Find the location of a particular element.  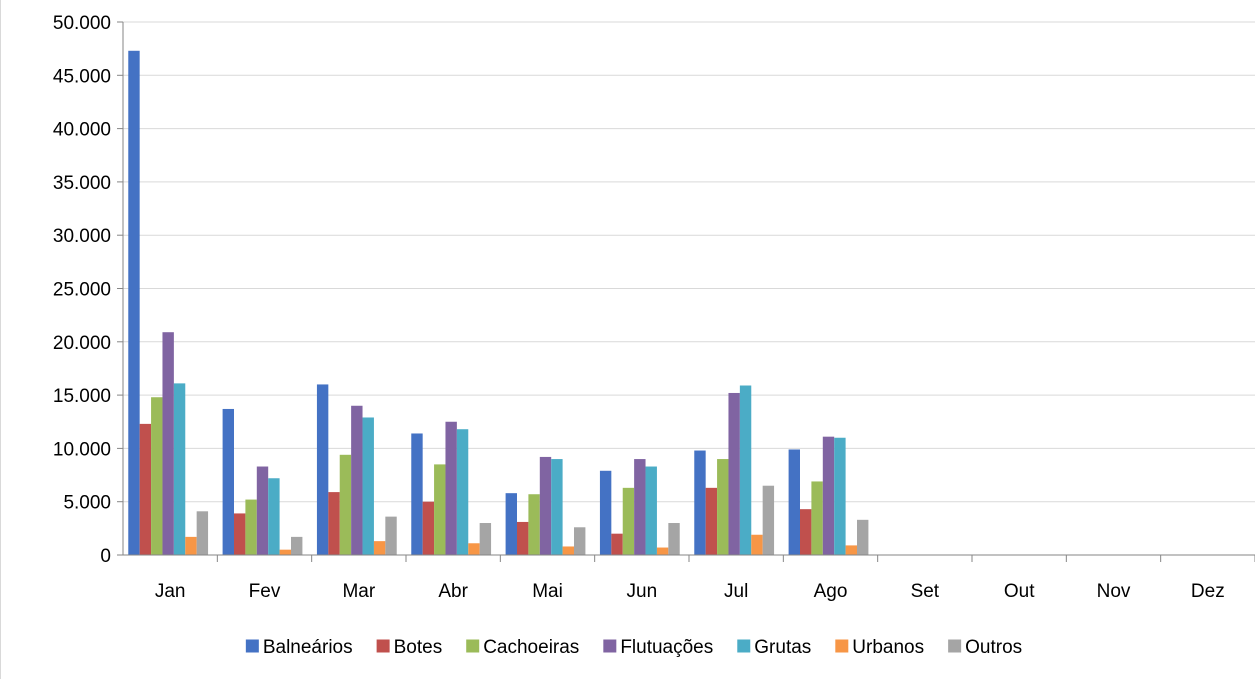

legend-entry-botes: Botes is located at coordinates (409, 647).